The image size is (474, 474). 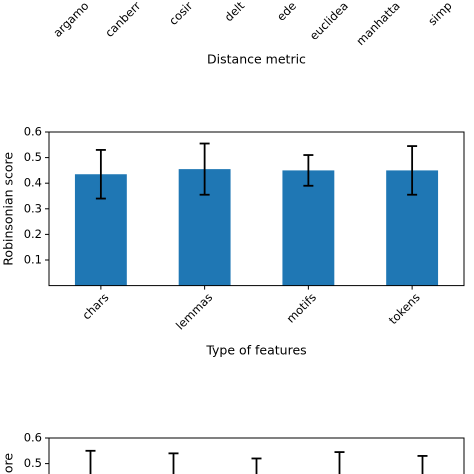 What do you see at coordinates (180, 14) in the screenshot?
I see `x-tick-label: cosir` at bounding box center [180, 14].